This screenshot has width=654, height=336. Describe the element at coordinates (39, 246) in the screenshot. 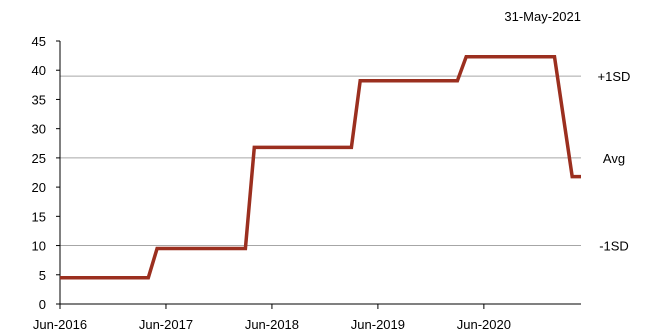

I see `y-tick-label: 10` at that location.